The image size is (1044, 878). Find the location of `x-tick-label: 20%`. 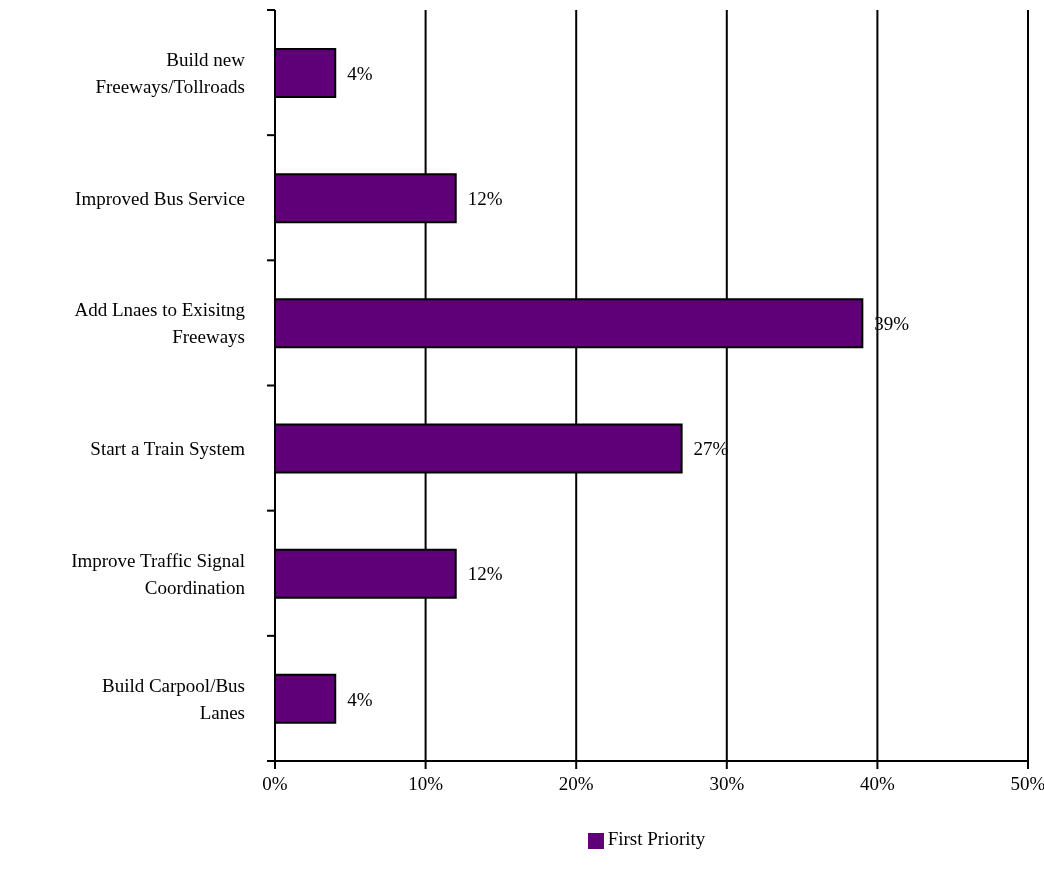

x-tick-label: 20% is located at coordinates (576, 784).